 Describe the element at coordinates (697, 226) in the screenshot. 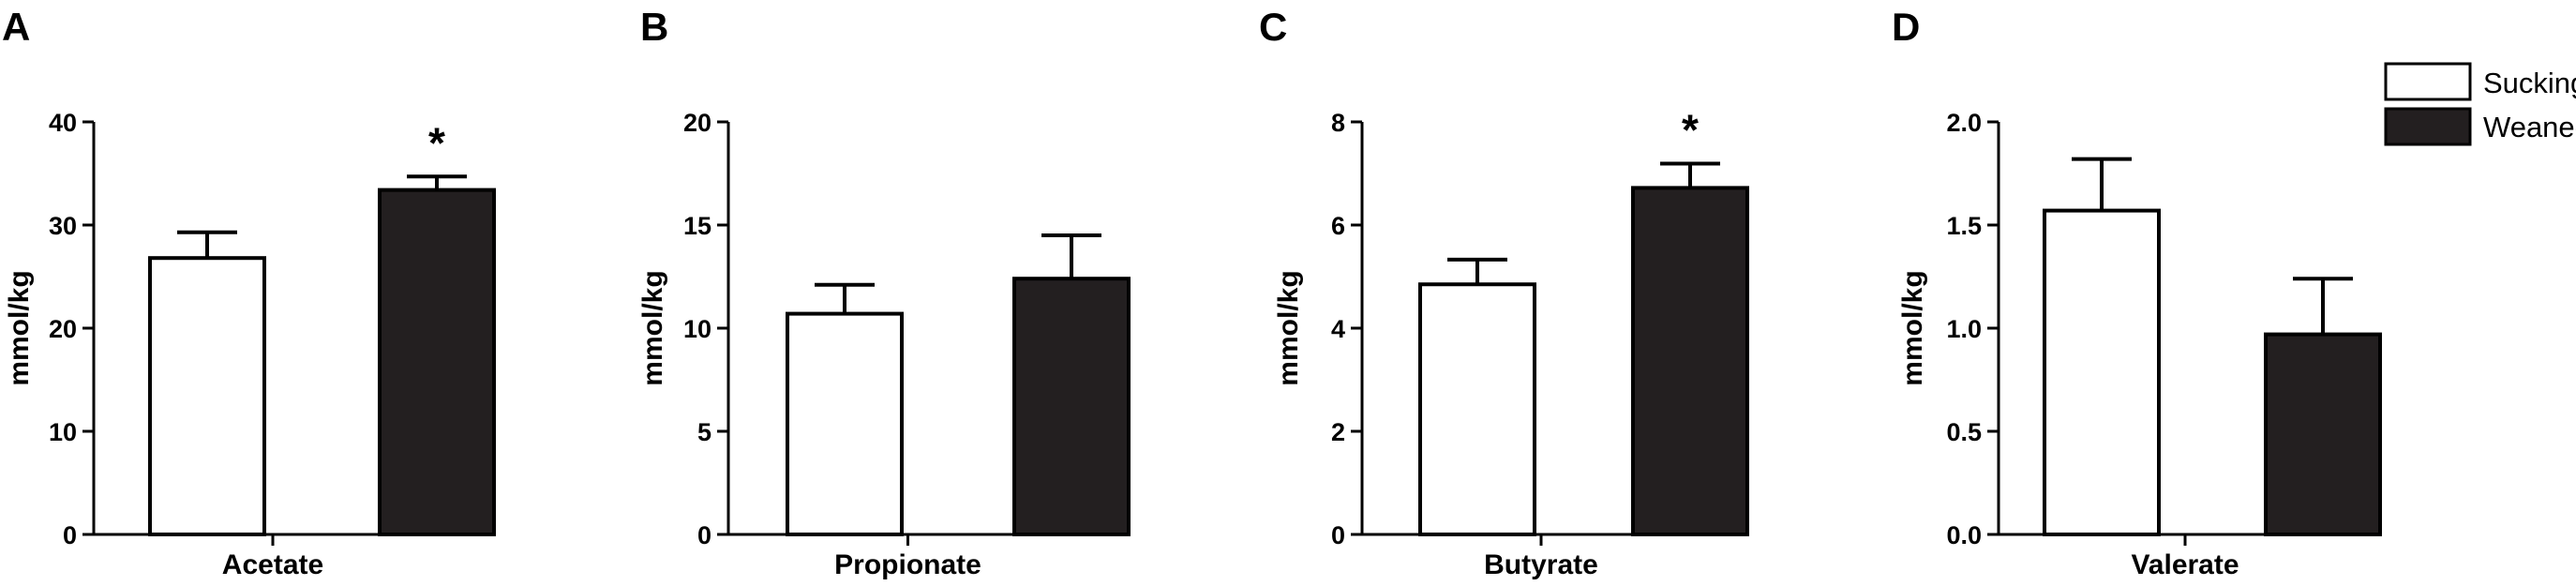

I see `y-tick-label: 15` at that location.